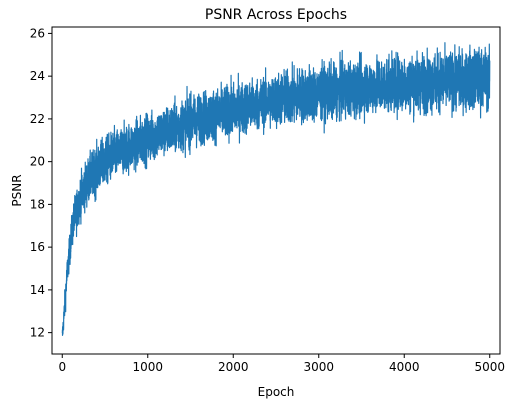 The height and width of the screenshot is (404, 513). I want to click on y-tick-label: 12, so click(37, 333).